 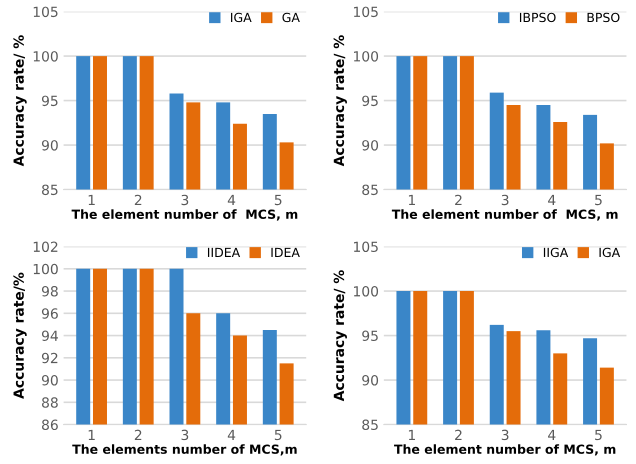 I want to click on y-tick-label: 102, so click(x=46, y=247).